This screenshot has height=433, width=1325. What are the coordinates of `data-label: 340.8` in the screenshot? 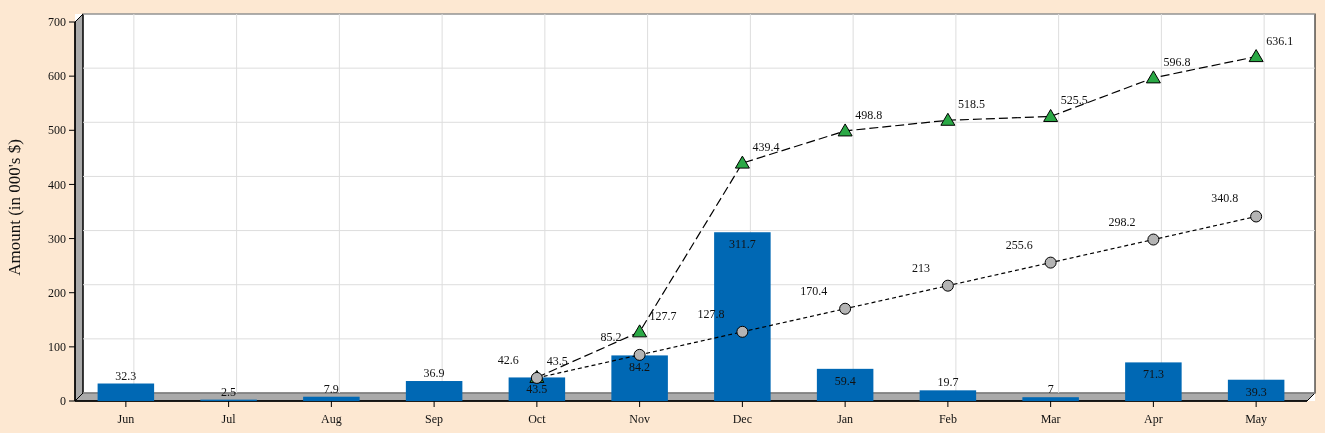 It's located at (1225, 198).